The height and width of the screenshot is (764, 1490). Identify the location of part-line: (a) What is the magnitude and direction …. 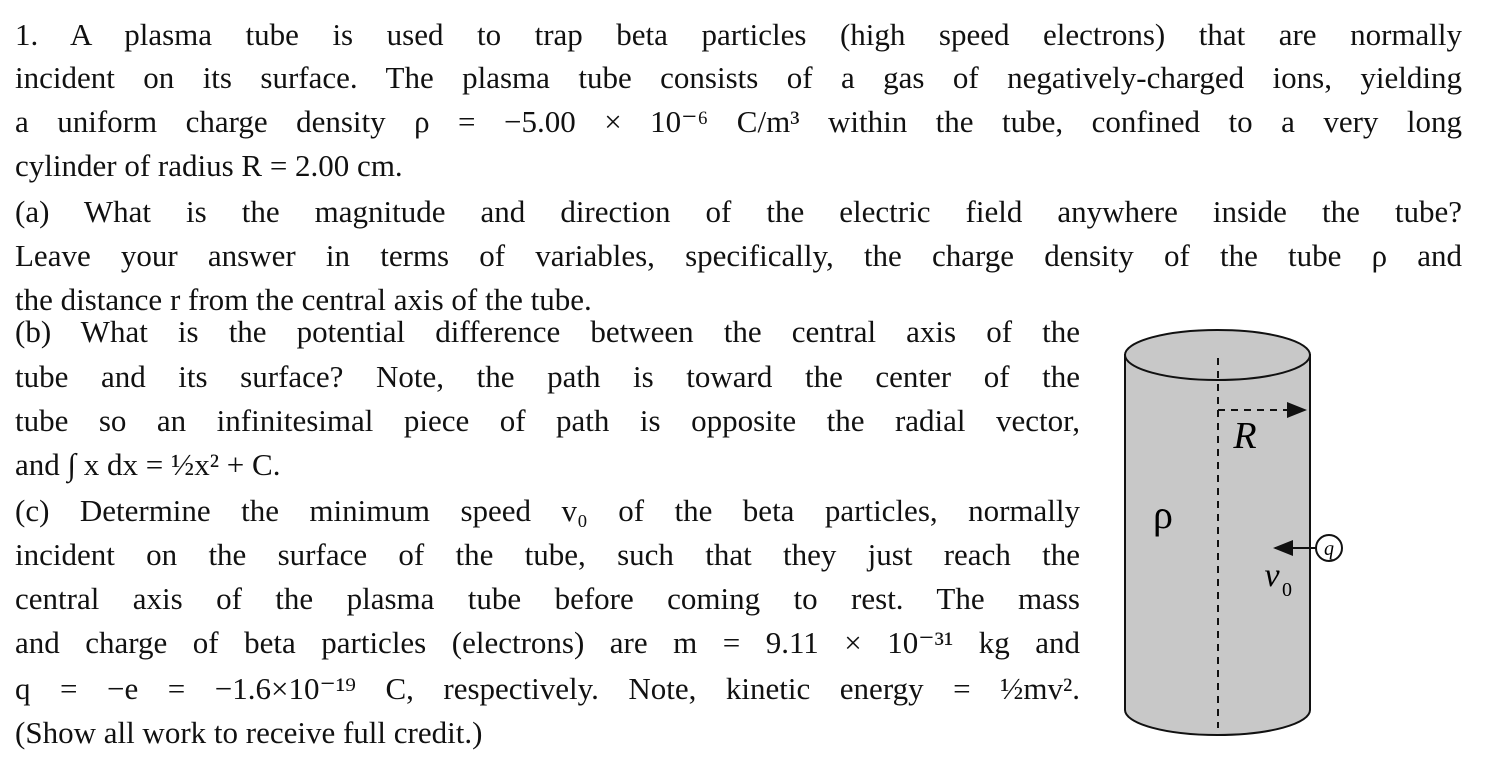
(738, 211).